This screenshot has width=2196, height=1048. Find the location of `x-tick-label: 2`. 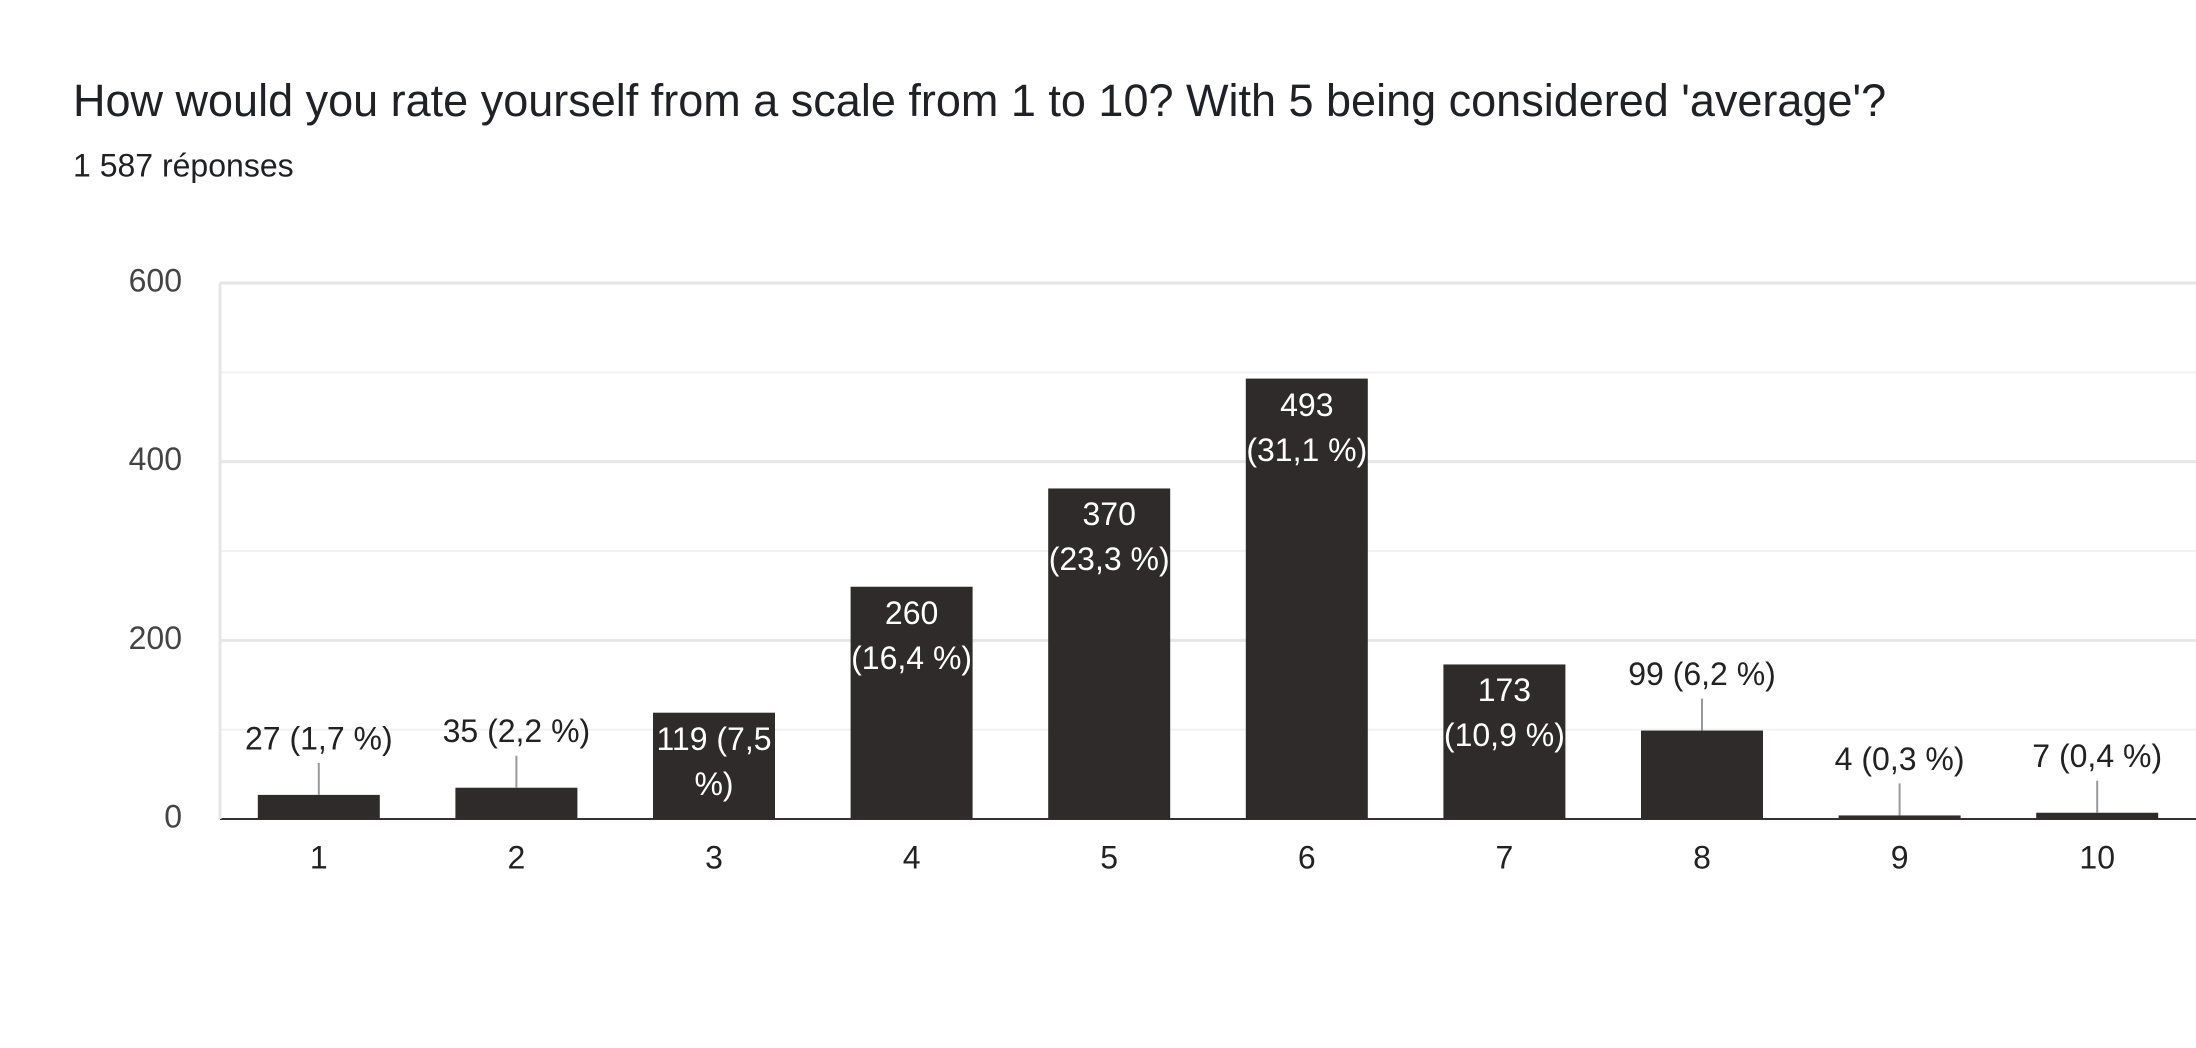

x-tick-label: 2 is located at coordinates (517, 857).